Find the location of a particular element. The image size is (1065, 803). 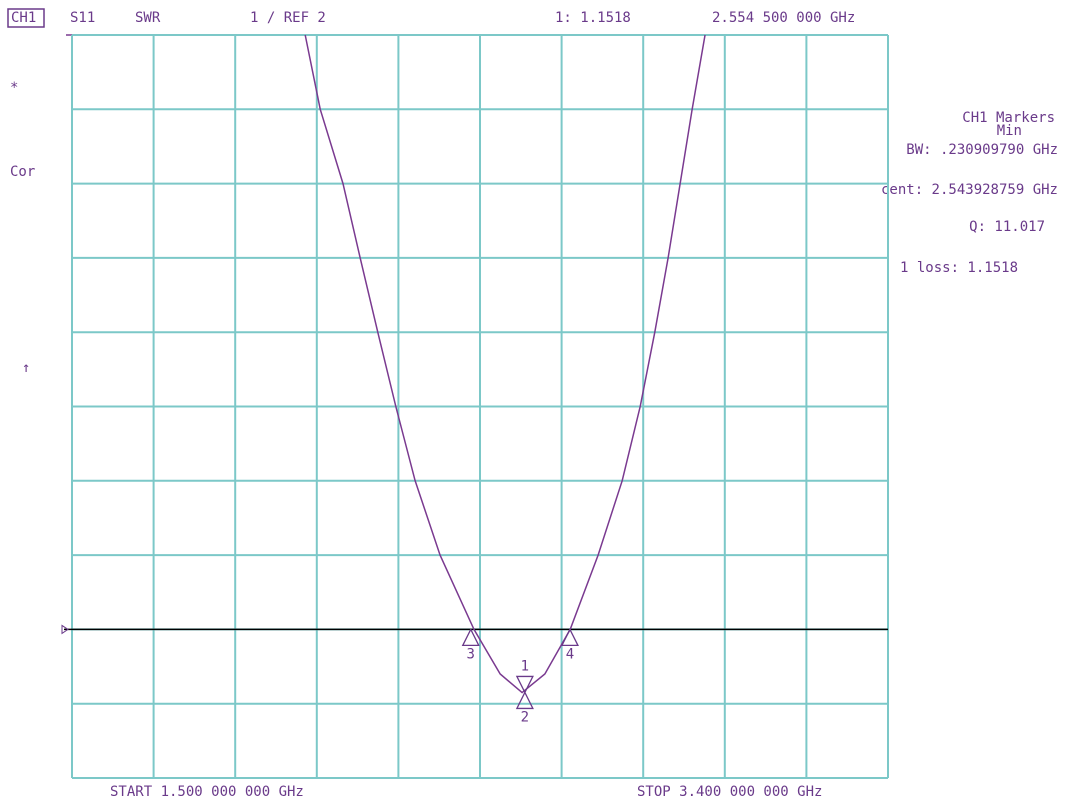

panel-center: cent: 2.543928759 GHz is located at coordinates (969, 190).